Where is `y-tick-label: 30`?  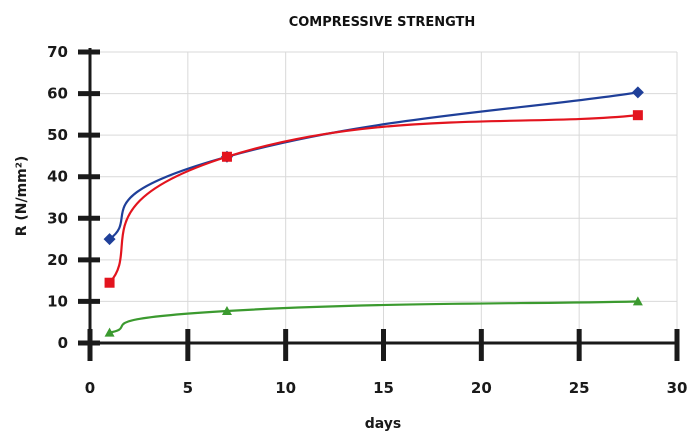 y-tick-label: 30 is located at coordinates (57, 218).